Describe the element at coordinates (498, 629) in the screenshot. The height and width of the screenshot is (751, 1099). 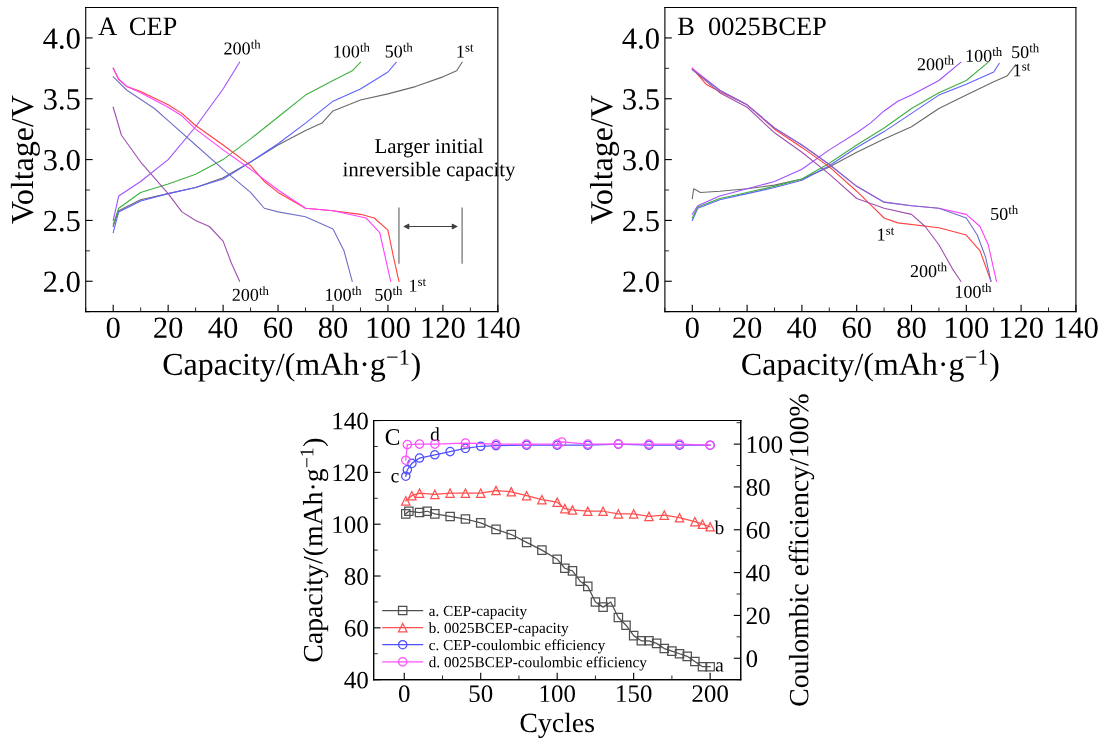
I see `legend-label: b. 0025BCEP-capacity` at that location.